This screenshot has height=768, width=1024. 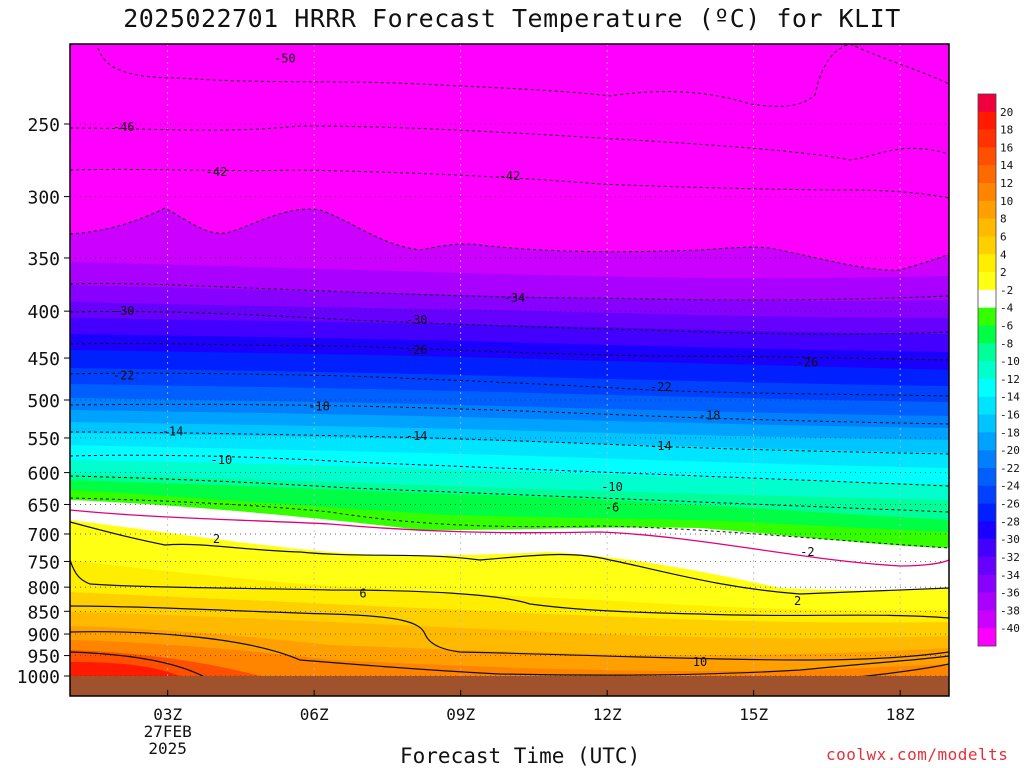 What do you see at coordinates (1006, 201) in the screenshot?
I see `colorbar-label: 10` at bounding box center [1006, 201].